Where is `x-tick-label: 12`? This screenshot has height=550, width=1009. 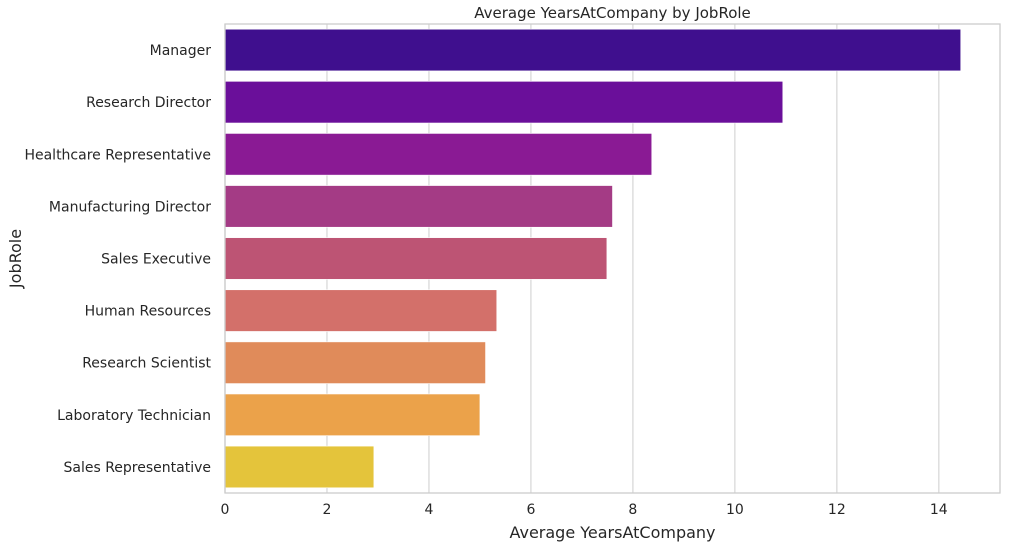
x-tick-label: 12 is located at coordinates (837, 510).